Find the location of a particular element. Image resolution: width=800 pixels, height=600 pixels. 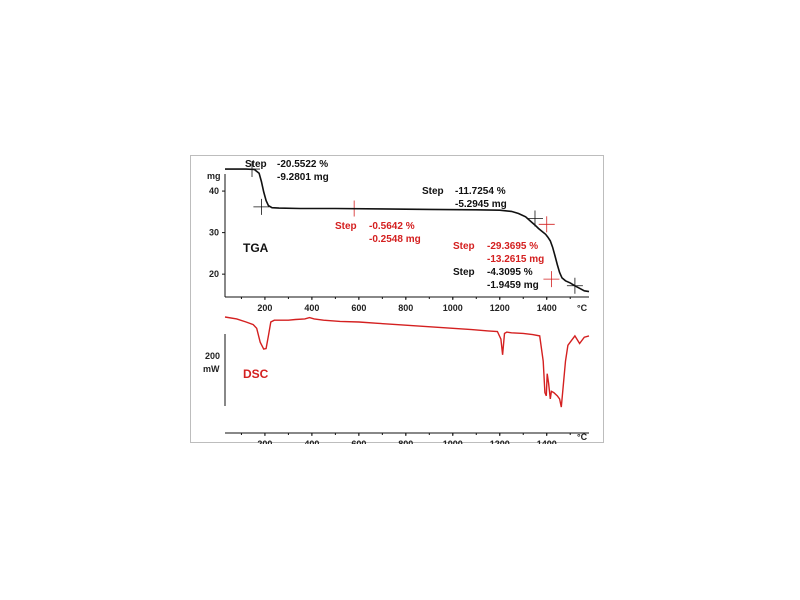

dsc-scale-value: 200 is located at coordinates (212, 356).